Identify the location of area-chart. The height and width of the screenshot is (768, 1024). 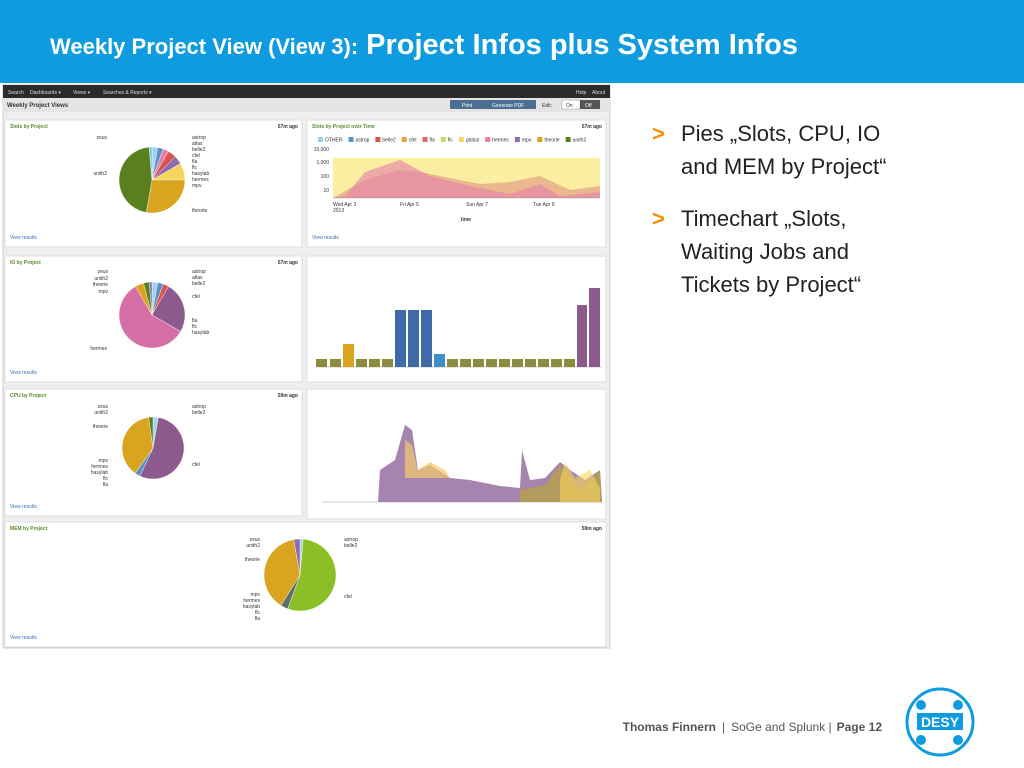
(462, 464).